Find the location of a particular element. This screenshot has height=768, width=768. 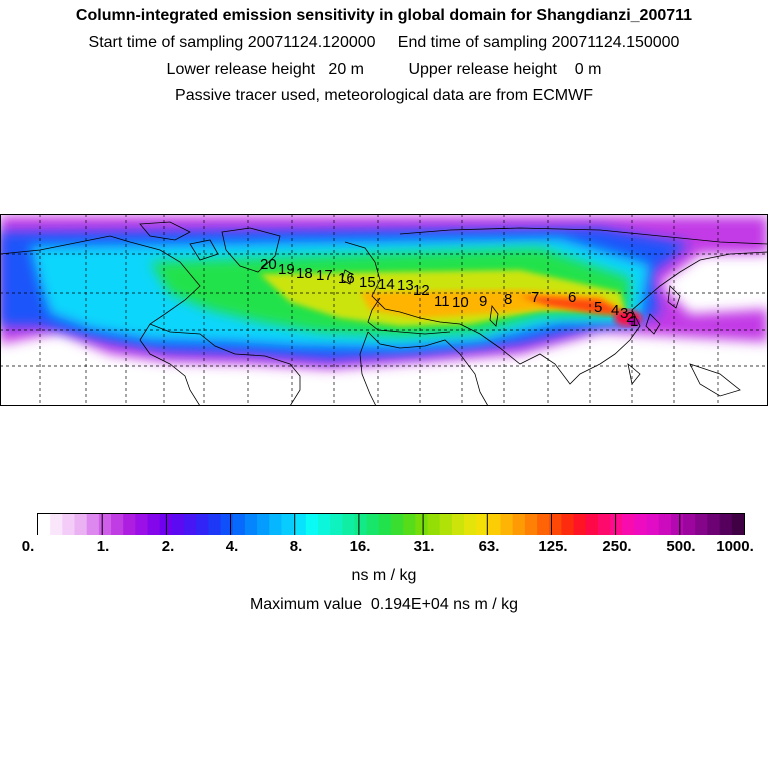

colorbar is located at coordinates (391, 524).